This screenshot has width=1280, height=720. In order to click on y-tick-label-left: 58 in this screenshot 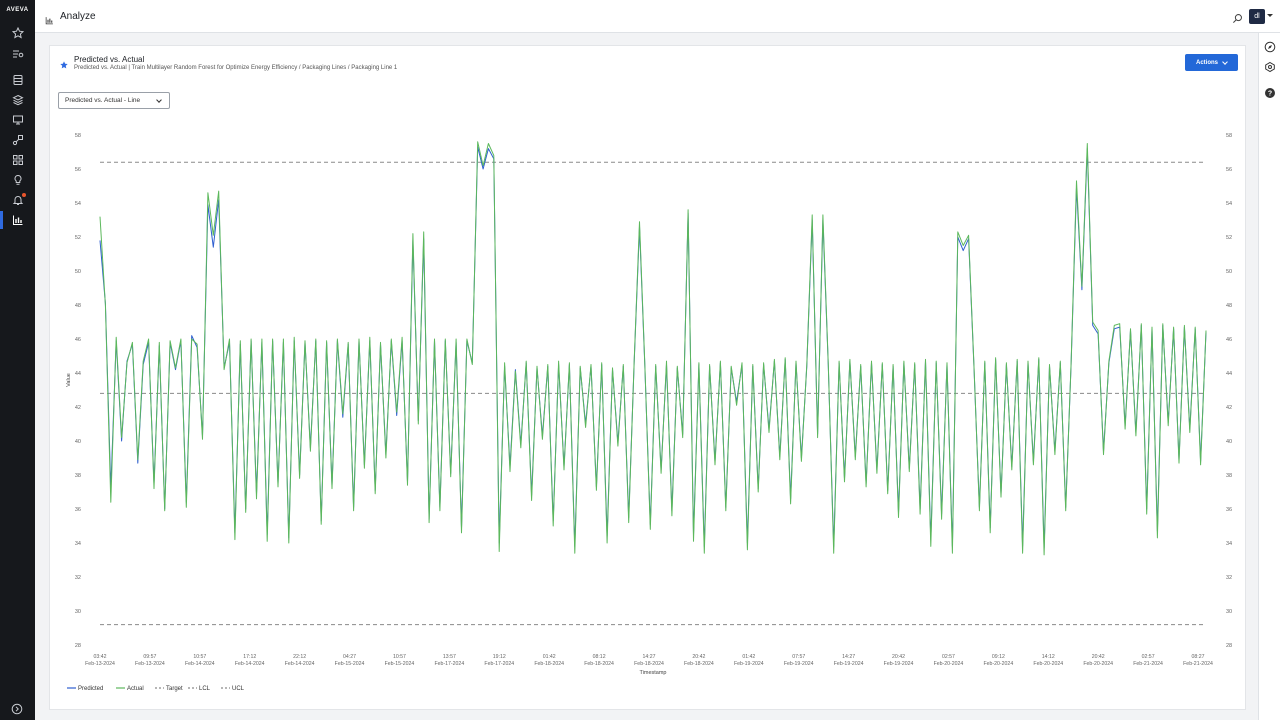, I will do `click(78, 136)`.